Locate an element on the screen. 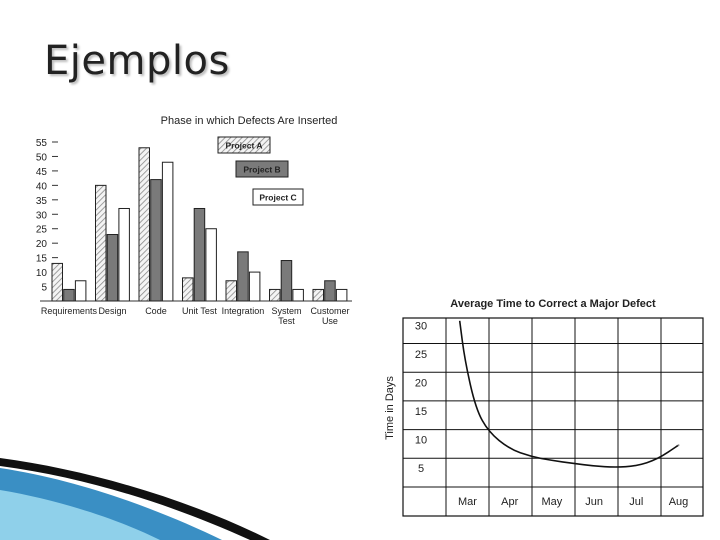 The width and height of the screenshot is (720, 540). series-line is located at coordinates (569, 394).